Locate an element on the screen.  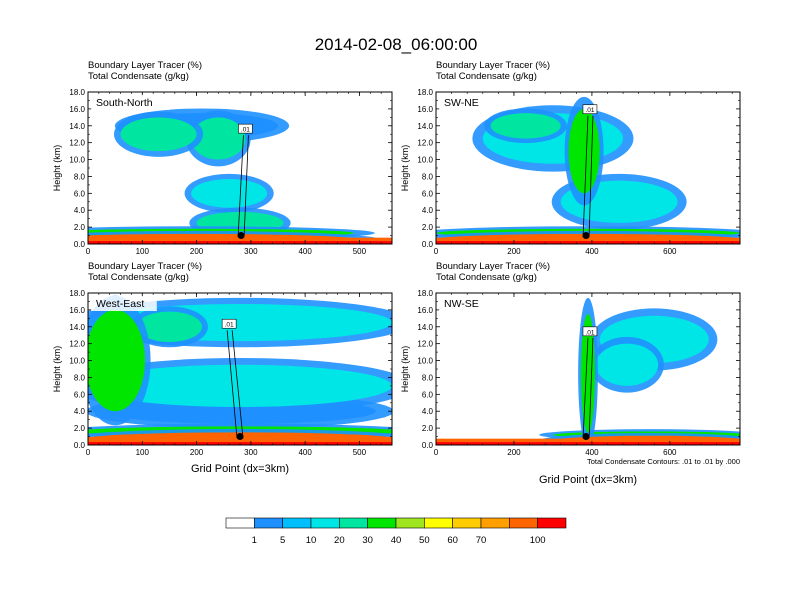
x-axis-label: Grid Point (dx=3km) is located at coordinates (588, 480).